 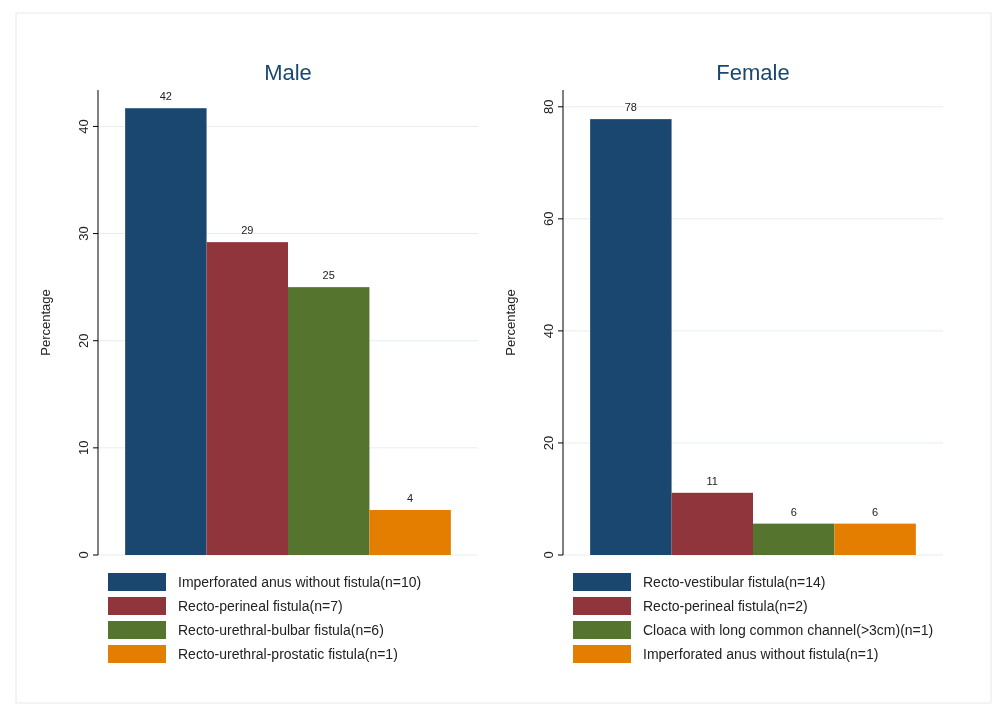 What do you see at coordinates (761, 654) in the screenshot?
I see `legend-label: Imperforated anus without fistula(n=1)` at bounding box center [761, 654].